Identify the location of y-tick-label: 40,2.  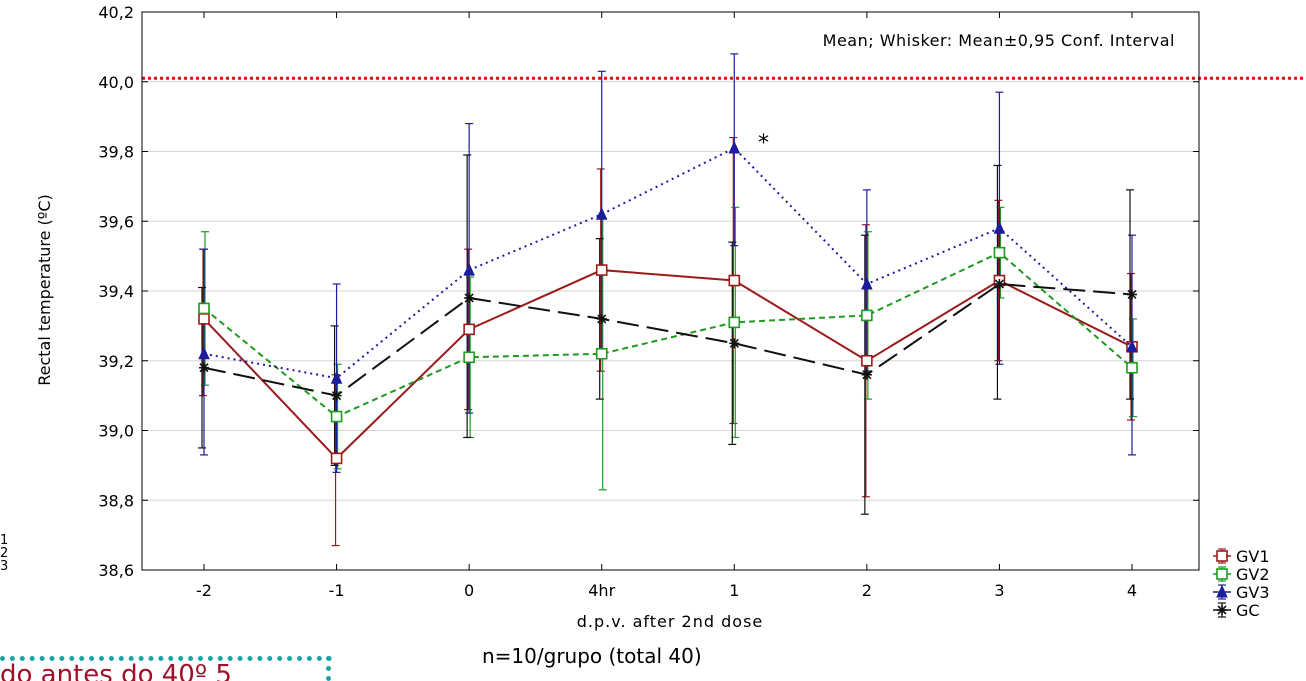
(116, 12).